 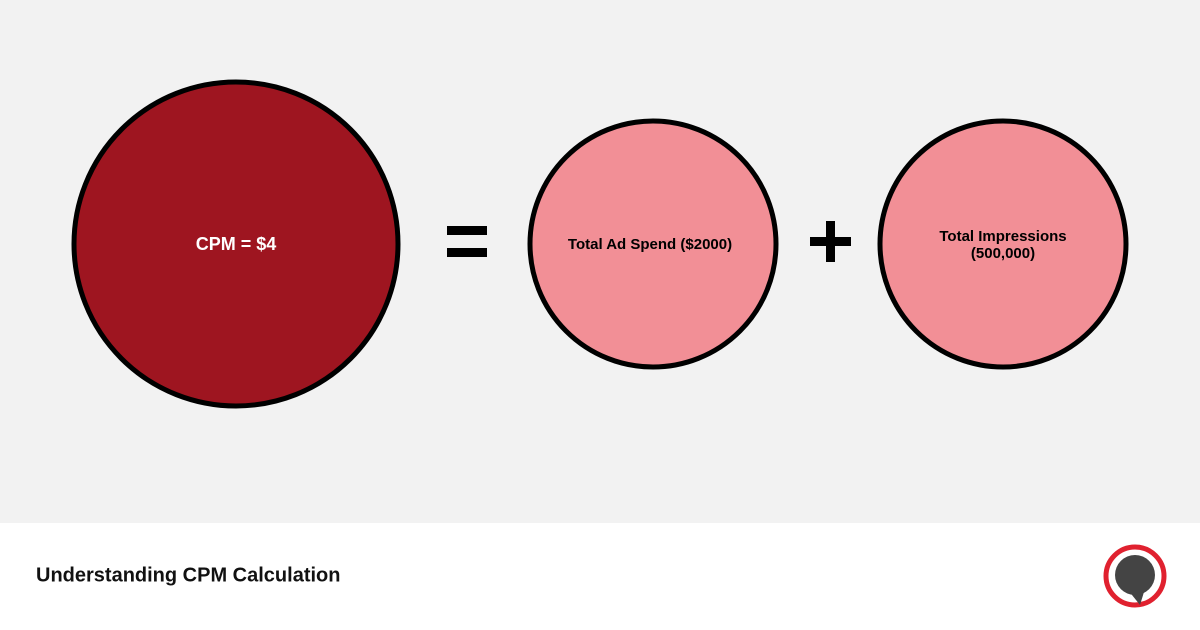 I want to click on logo, so click(x=1135, y=576).